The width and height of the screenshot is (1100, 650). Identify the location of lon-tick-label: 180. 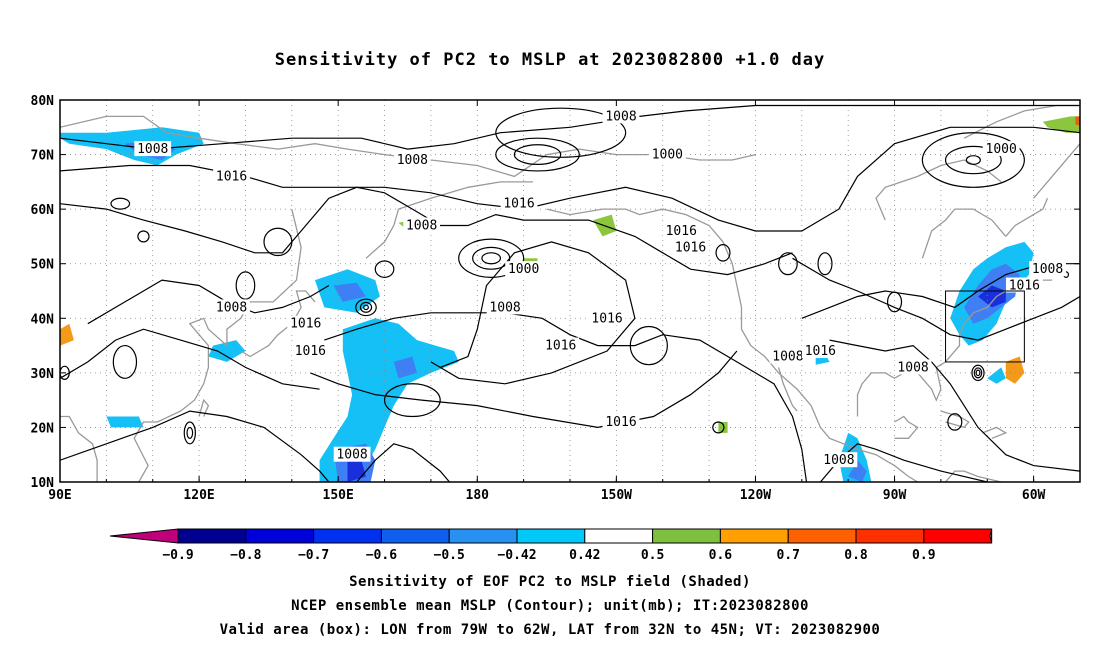
(478, 495).